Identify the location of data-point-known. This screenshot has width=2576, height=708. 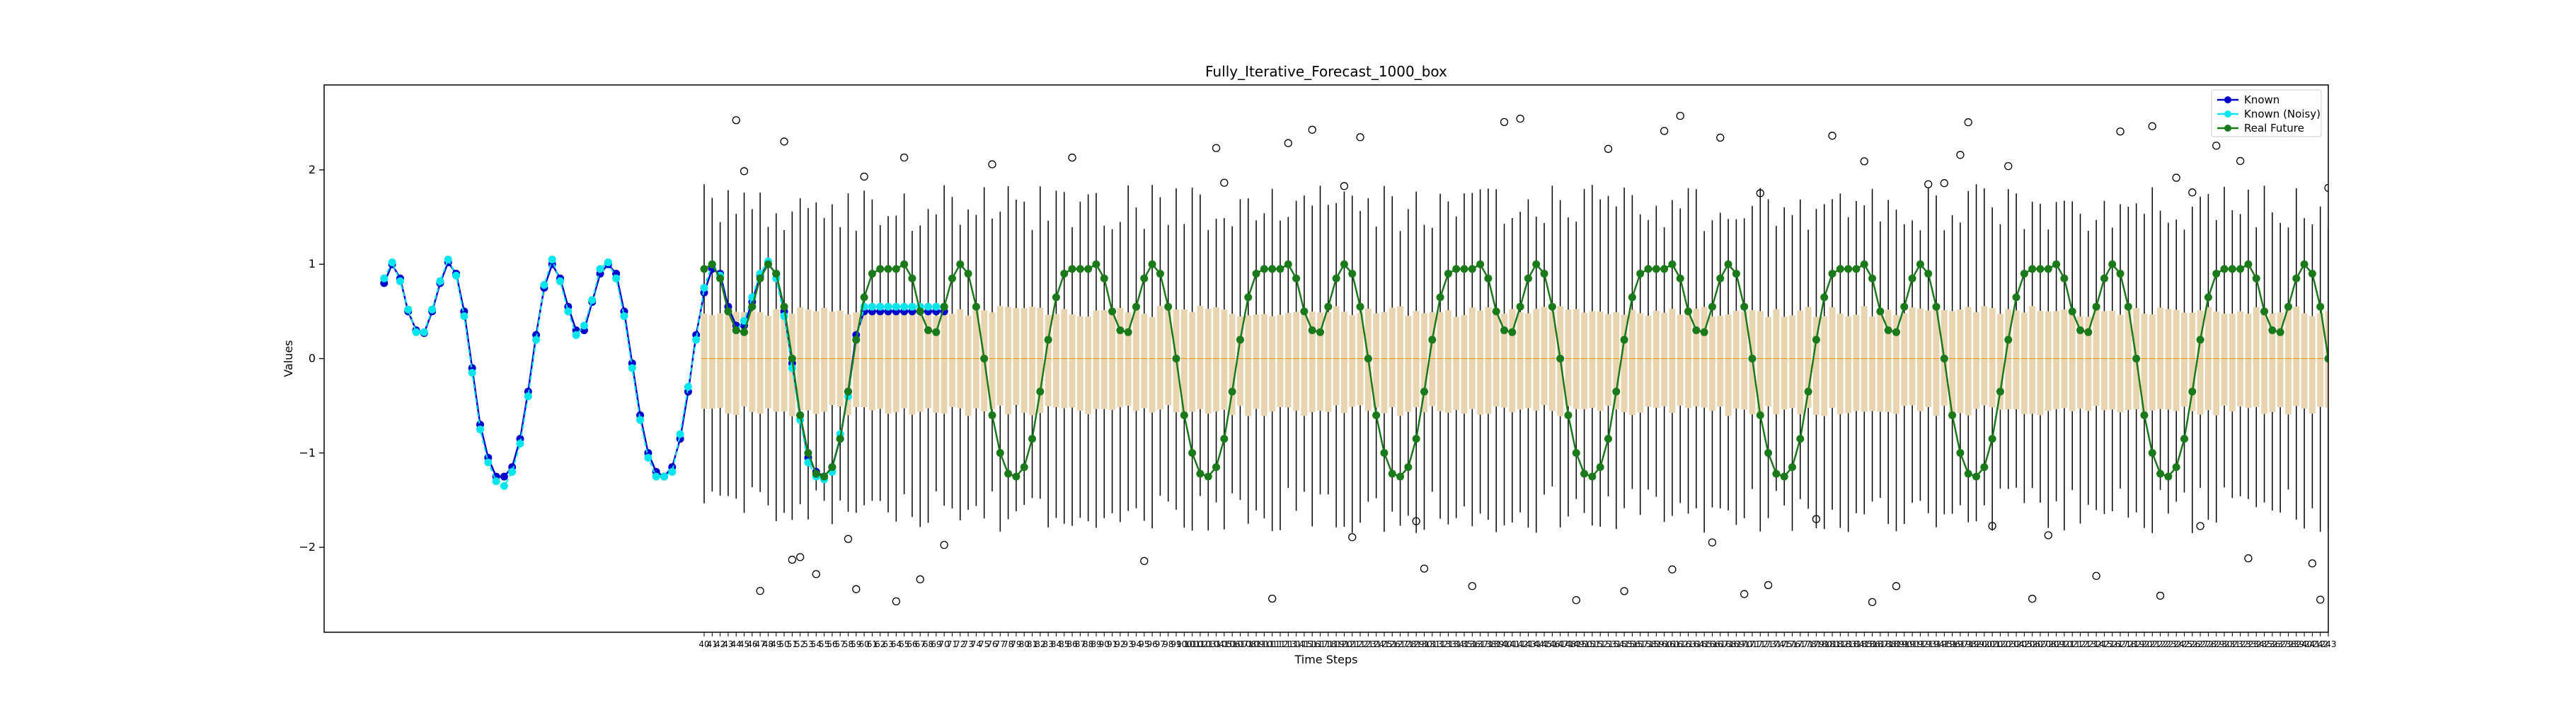
(504, 476).